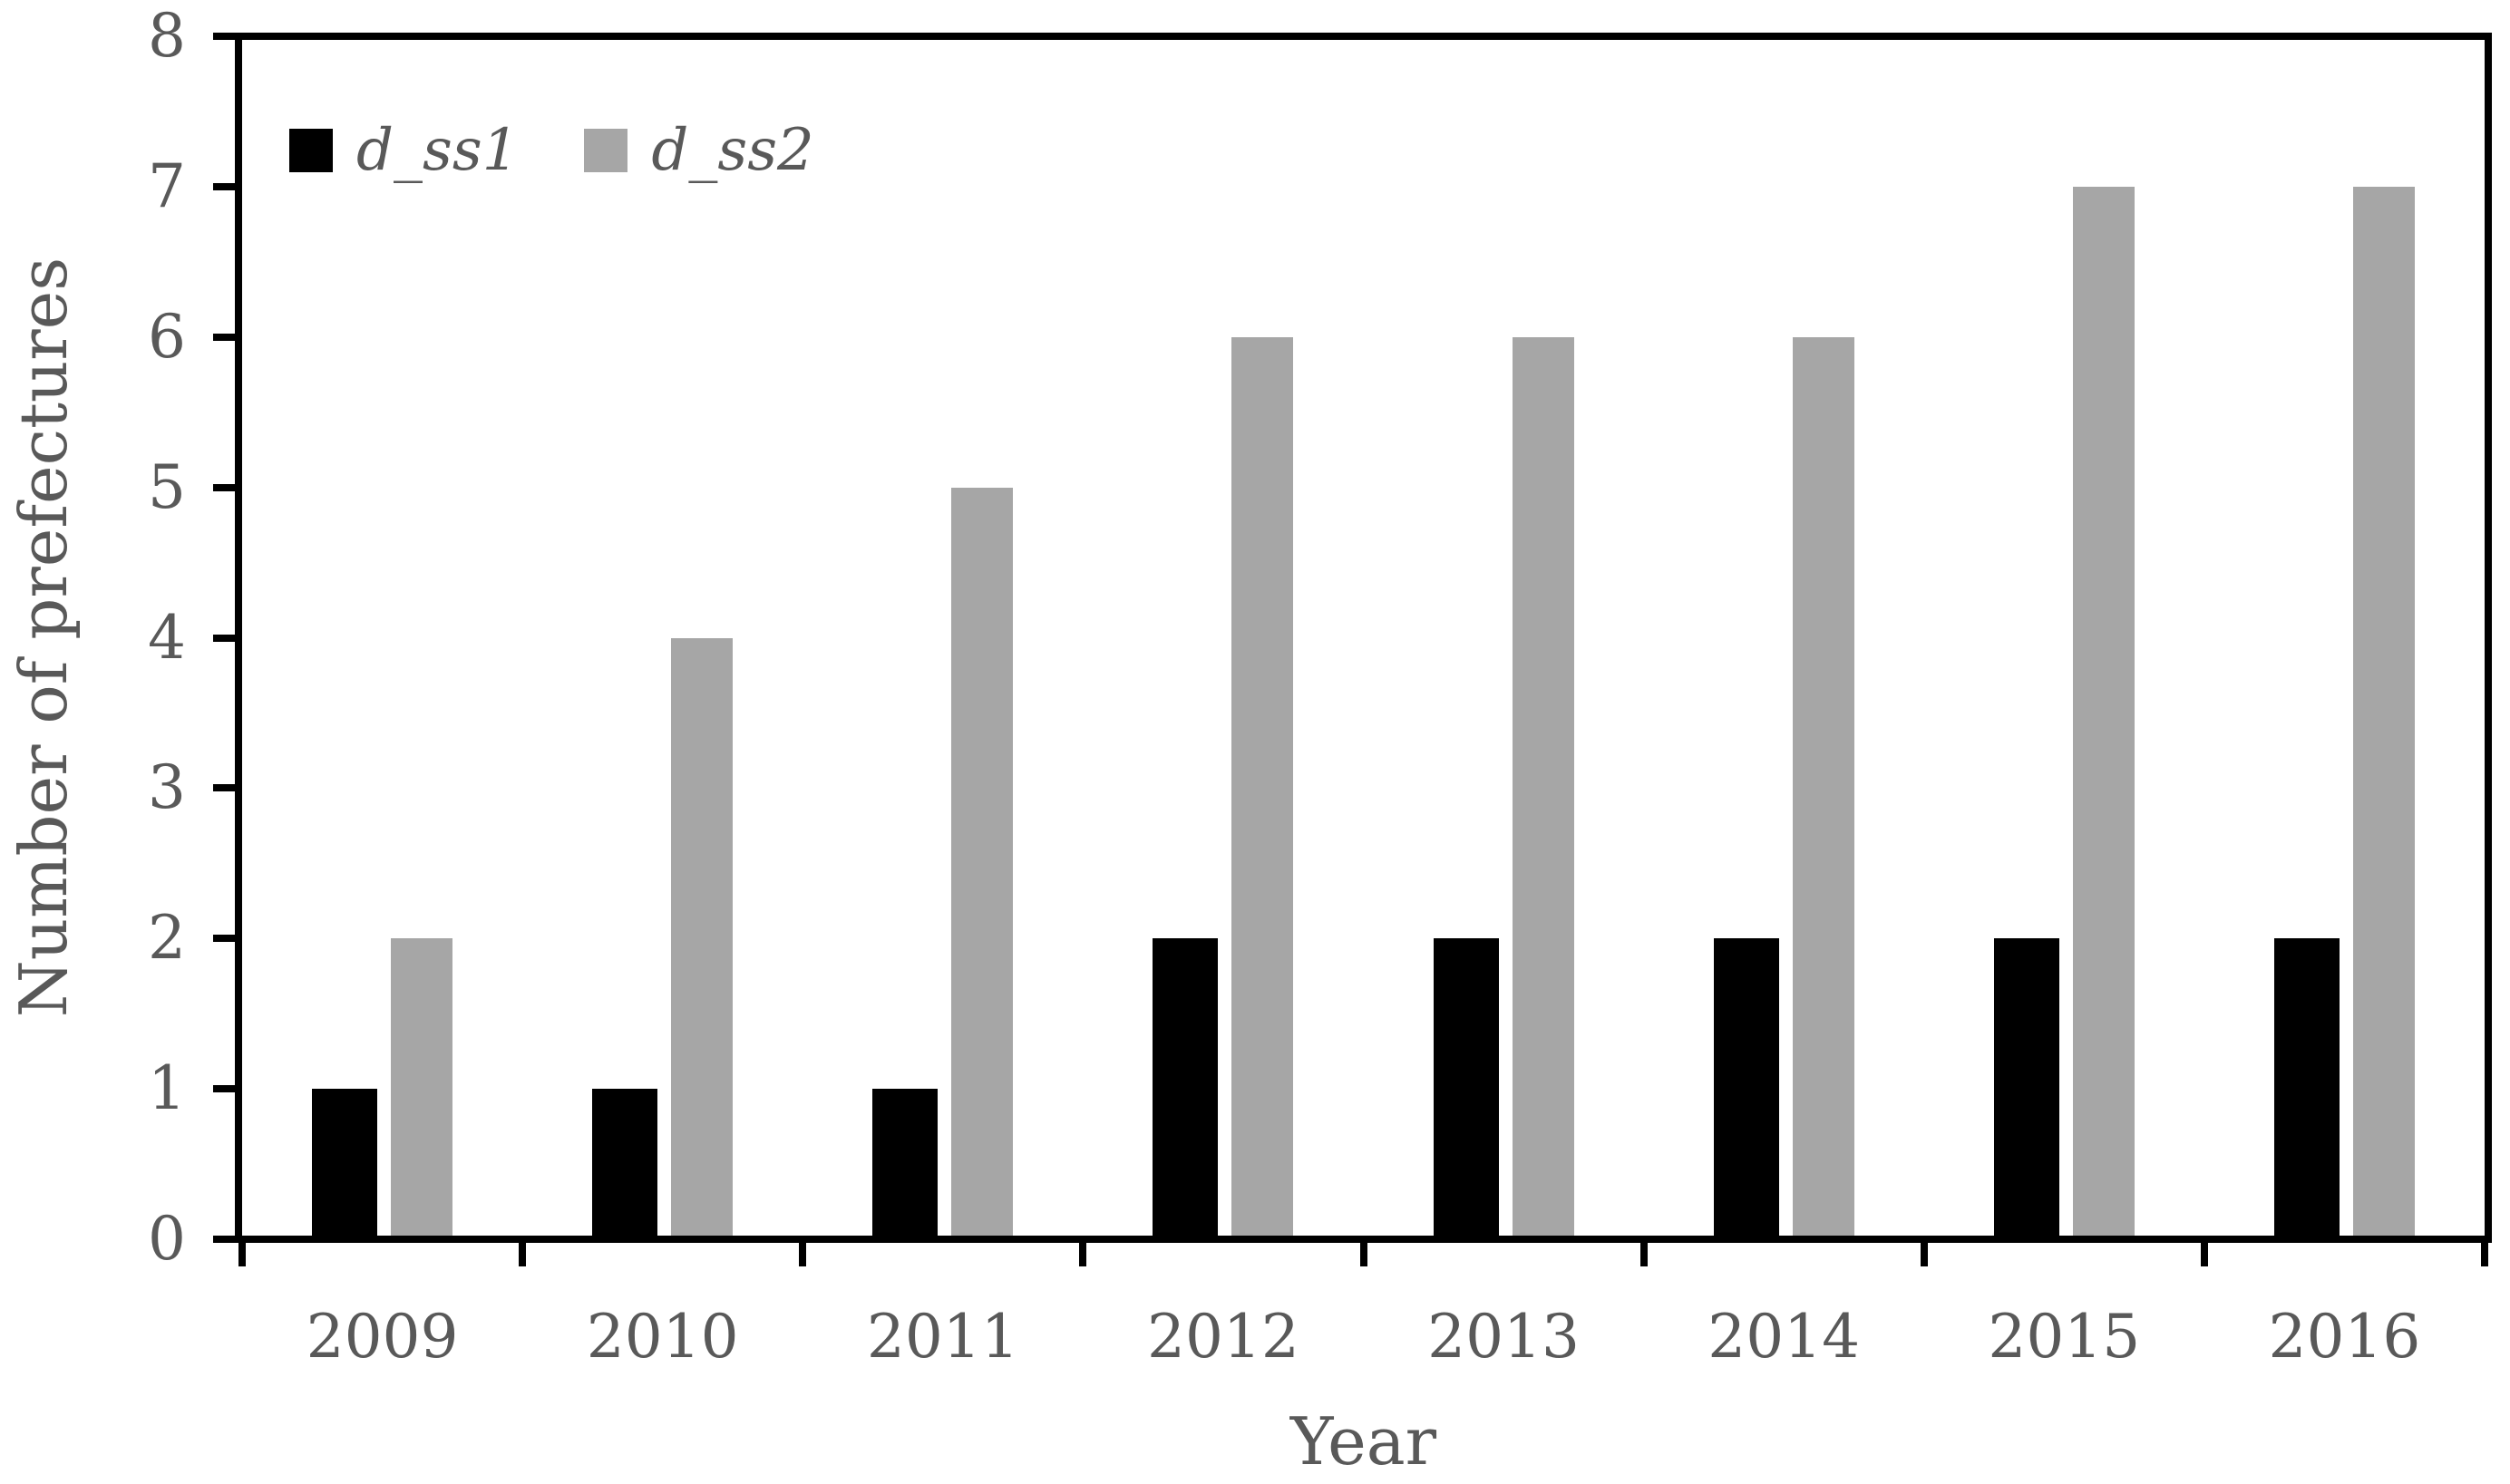 This screenshot has width=2510, height=1484. What do you see at coordinates (1222, 1337) in the screenshot?
I see `x-tick-label: 2012` at bounding box center [1222, 1337].